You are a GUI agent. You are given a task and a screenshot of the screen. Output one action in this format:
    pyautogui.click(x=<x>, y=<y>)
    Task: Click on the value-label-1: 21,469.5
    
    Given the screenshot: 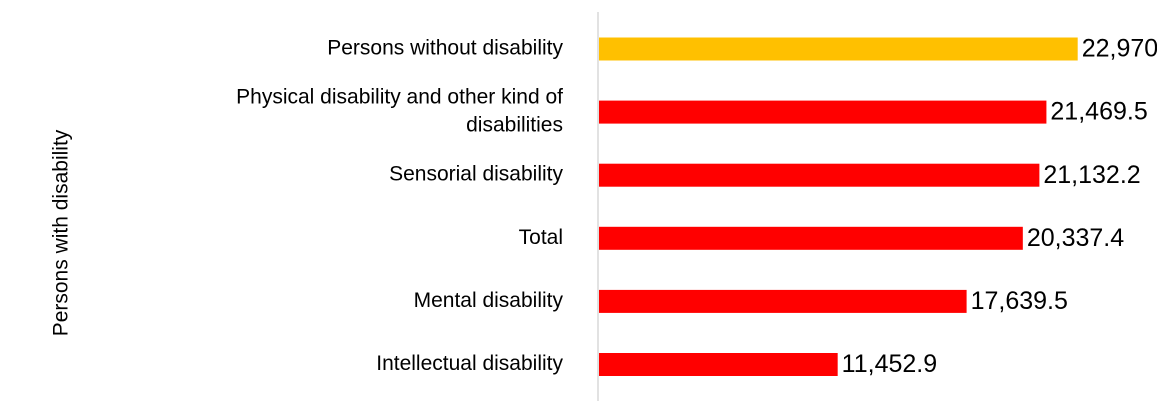 What is the action you would take?
    pyautogui.click(x=1098, y=112)
    